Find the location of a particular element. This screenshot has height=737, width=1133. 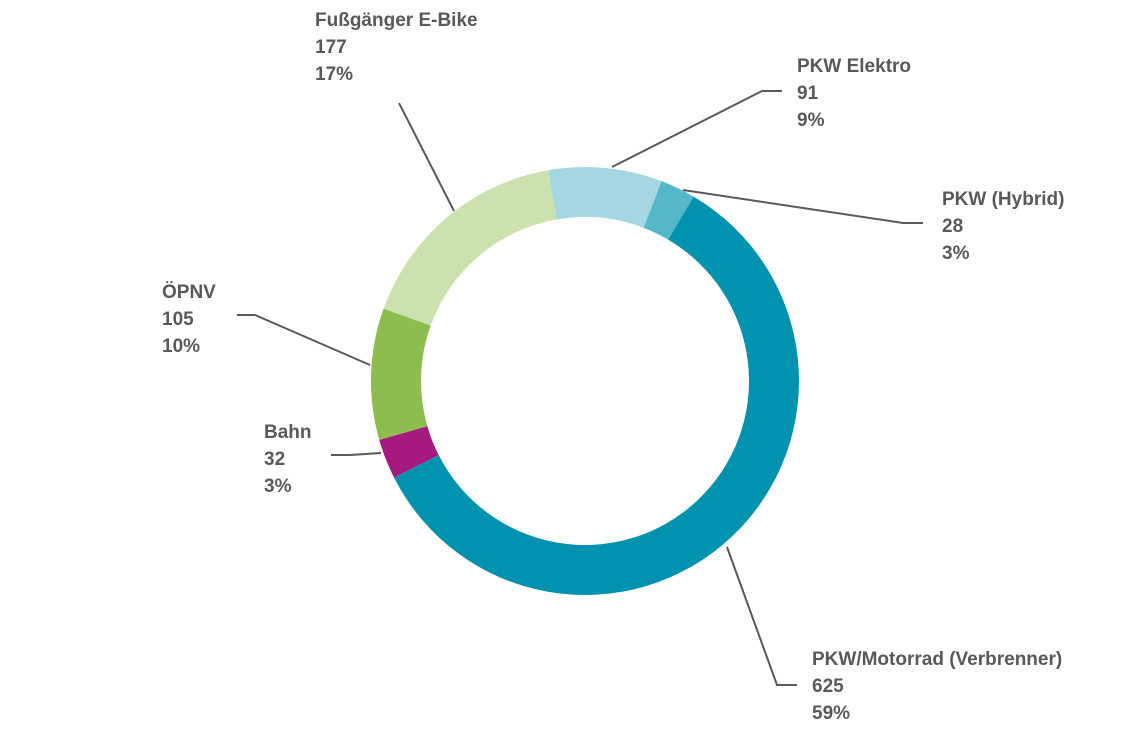

slice-öpnv is located at coordinates (401, 374).